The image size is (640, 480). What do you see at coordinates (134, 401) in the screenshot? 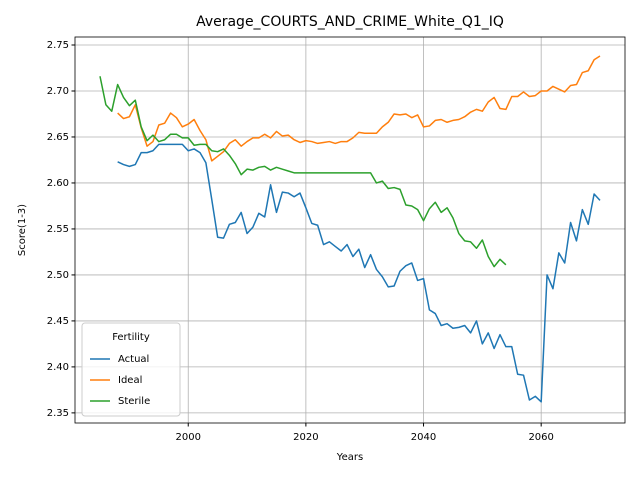
I see `legend-label: Sterile` at bounding box center [134, 401].